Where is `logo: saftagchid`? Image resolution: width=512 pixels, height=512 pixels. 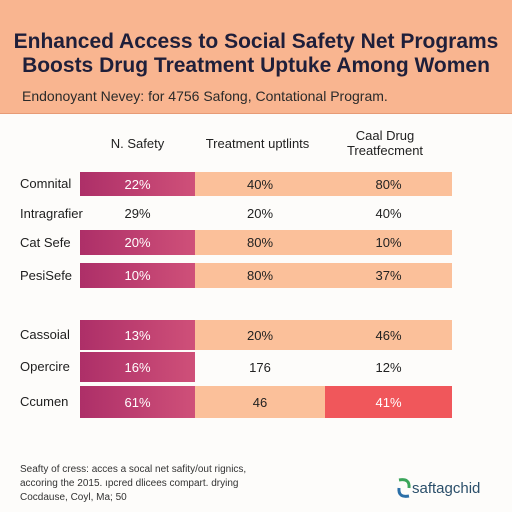 logo: saftagchid is located at coordinates (446, 488).